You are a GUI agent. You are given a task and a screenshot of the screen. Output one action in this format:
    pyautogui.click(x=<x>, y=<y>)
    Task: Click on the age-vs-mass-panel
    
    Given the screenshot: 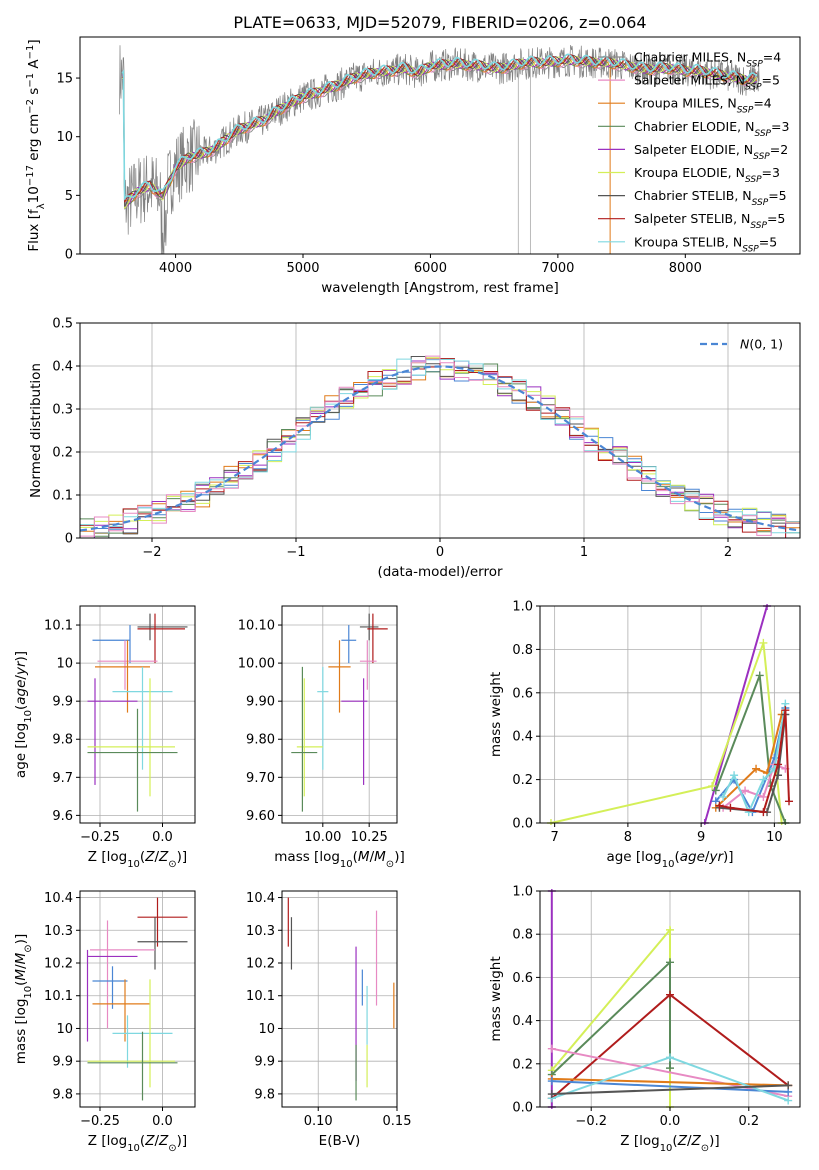 What is the action you would take?
    pyautogui.click(x=339, y=714)
    